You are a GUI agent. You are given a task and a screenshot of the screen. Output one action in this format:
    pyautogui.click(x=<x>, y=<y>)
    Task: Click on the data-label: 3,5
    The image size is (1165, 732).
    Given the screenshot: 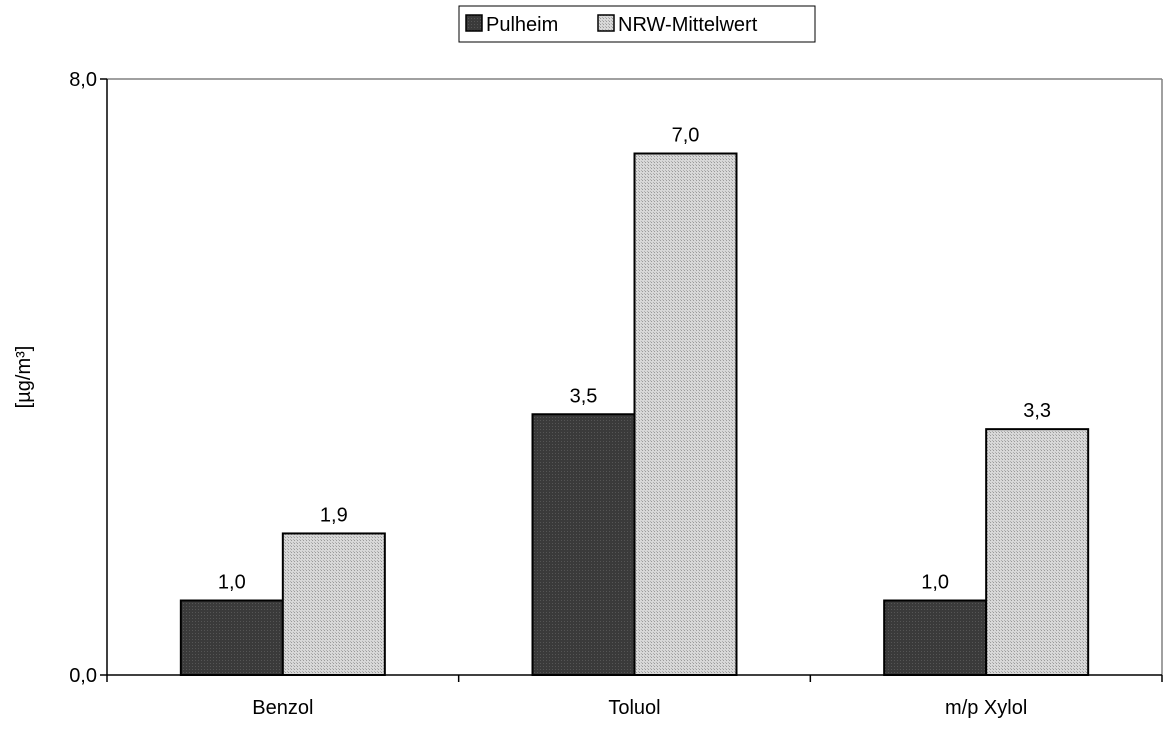 What is the action you would take?
    pyautogui.click(x=584, y=396)
    